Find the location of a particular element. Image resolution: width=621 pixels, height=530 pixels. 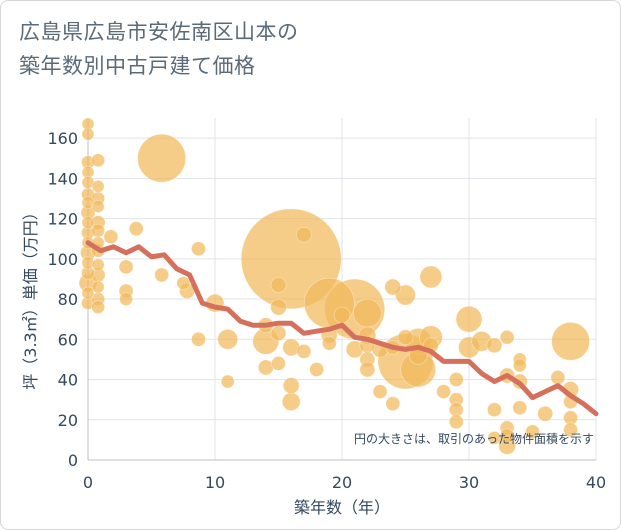

y-tick-labels: 0 20 40 60 80 100 120 140 160 is located at coordinates (62, 299).